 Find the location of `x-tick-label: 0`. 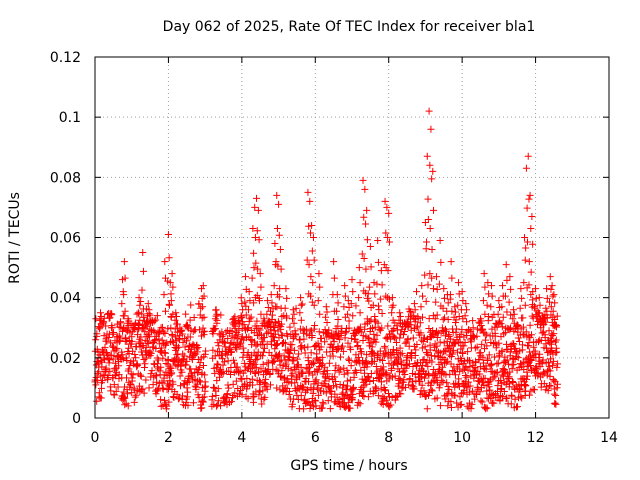

x-tick-label: 0 is located at coordinates (95, 438).